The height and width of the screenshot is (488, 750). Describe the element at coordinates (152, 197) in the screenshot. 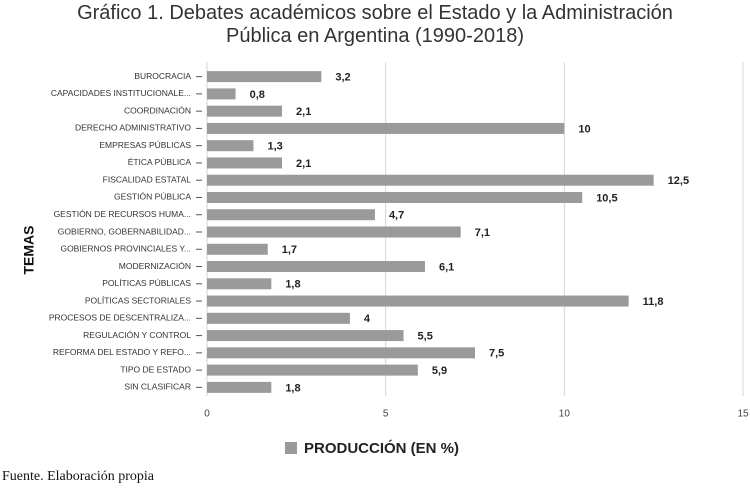

I see `y-tick-label: GESTIÓN PÚBLICA` at that location.